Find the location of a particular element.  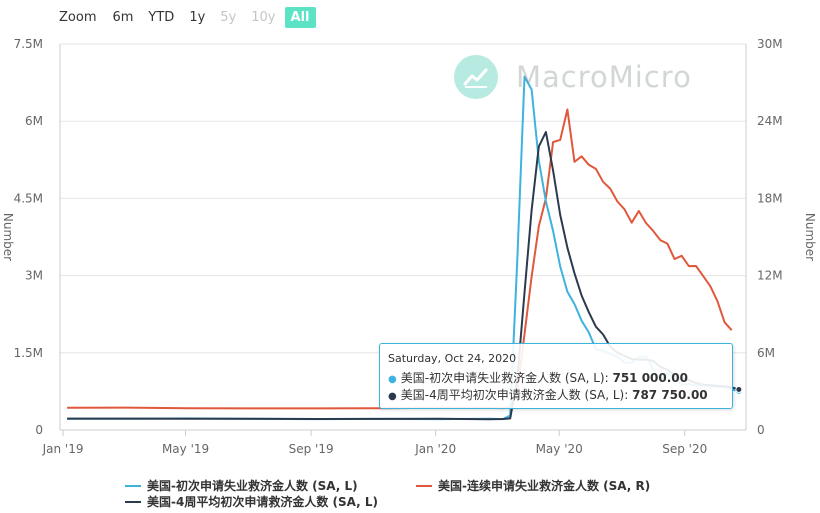

y-left-tick-label: 4.5M is located at coordinates (28, 198).